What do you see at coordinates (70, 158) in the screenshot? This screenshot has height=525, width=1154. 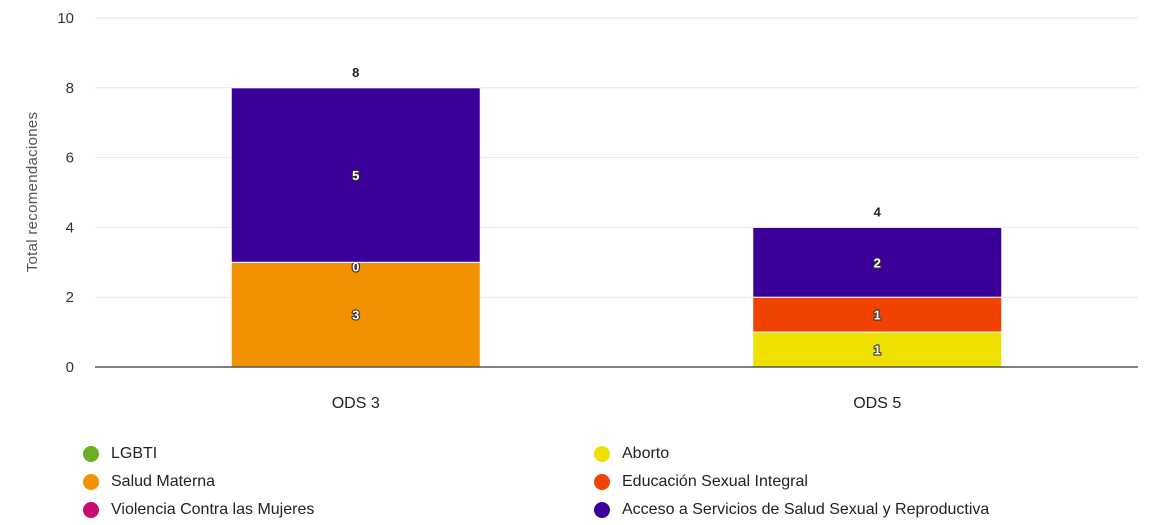 I see `y-tick-label: 6` at bounding box center [70, 158].